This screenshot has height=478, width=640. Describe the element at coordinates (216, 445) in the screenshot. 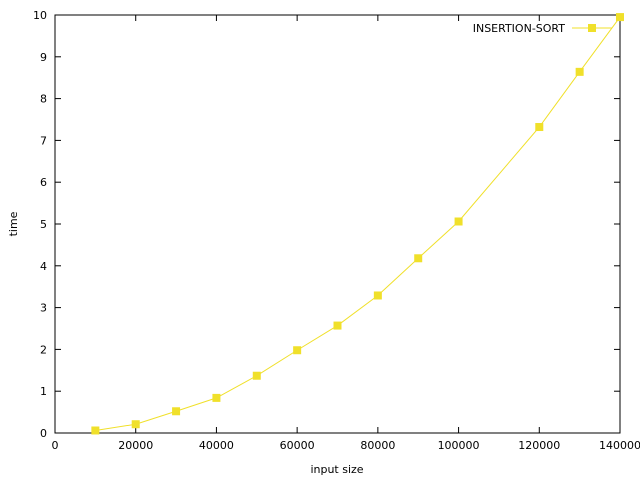

I see `x-tick-label: 40000` at that location.